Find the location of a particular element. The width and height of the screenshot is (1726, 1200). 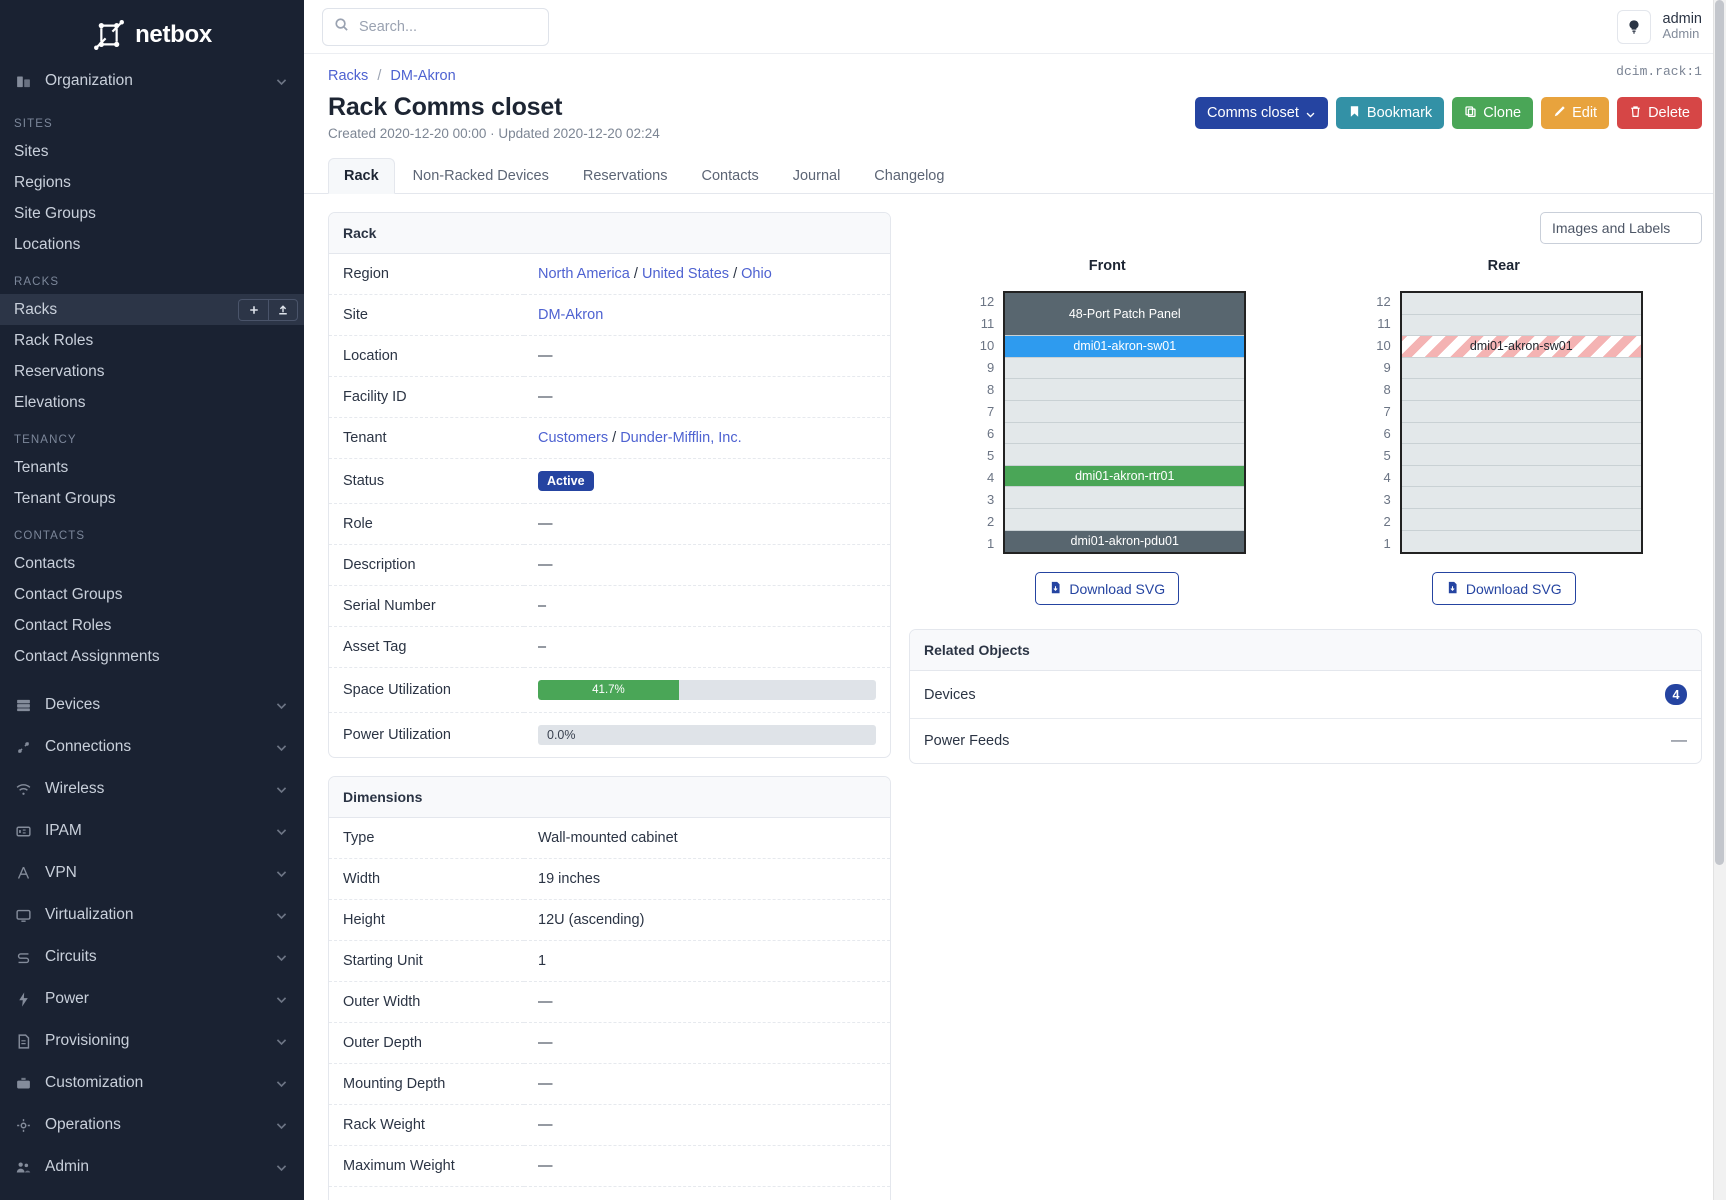

sidebar-item-contact-roles: Contact Roles is located at coordinates (152, 625).